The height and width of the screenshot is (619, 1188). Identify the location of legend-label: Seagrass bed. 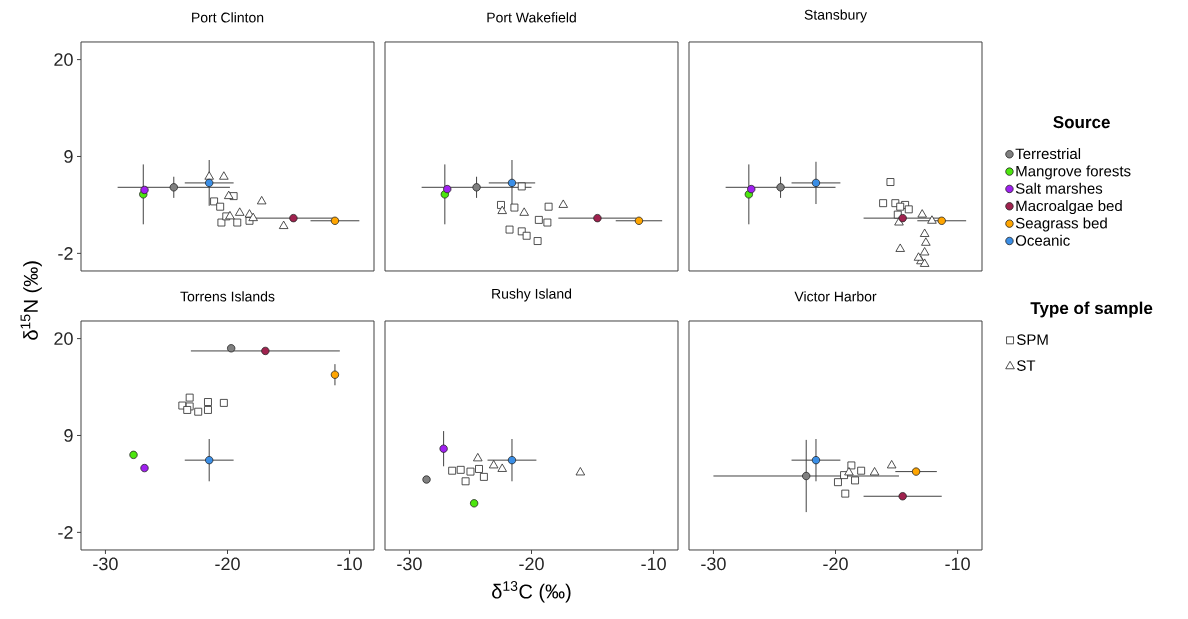
(1061, 224).